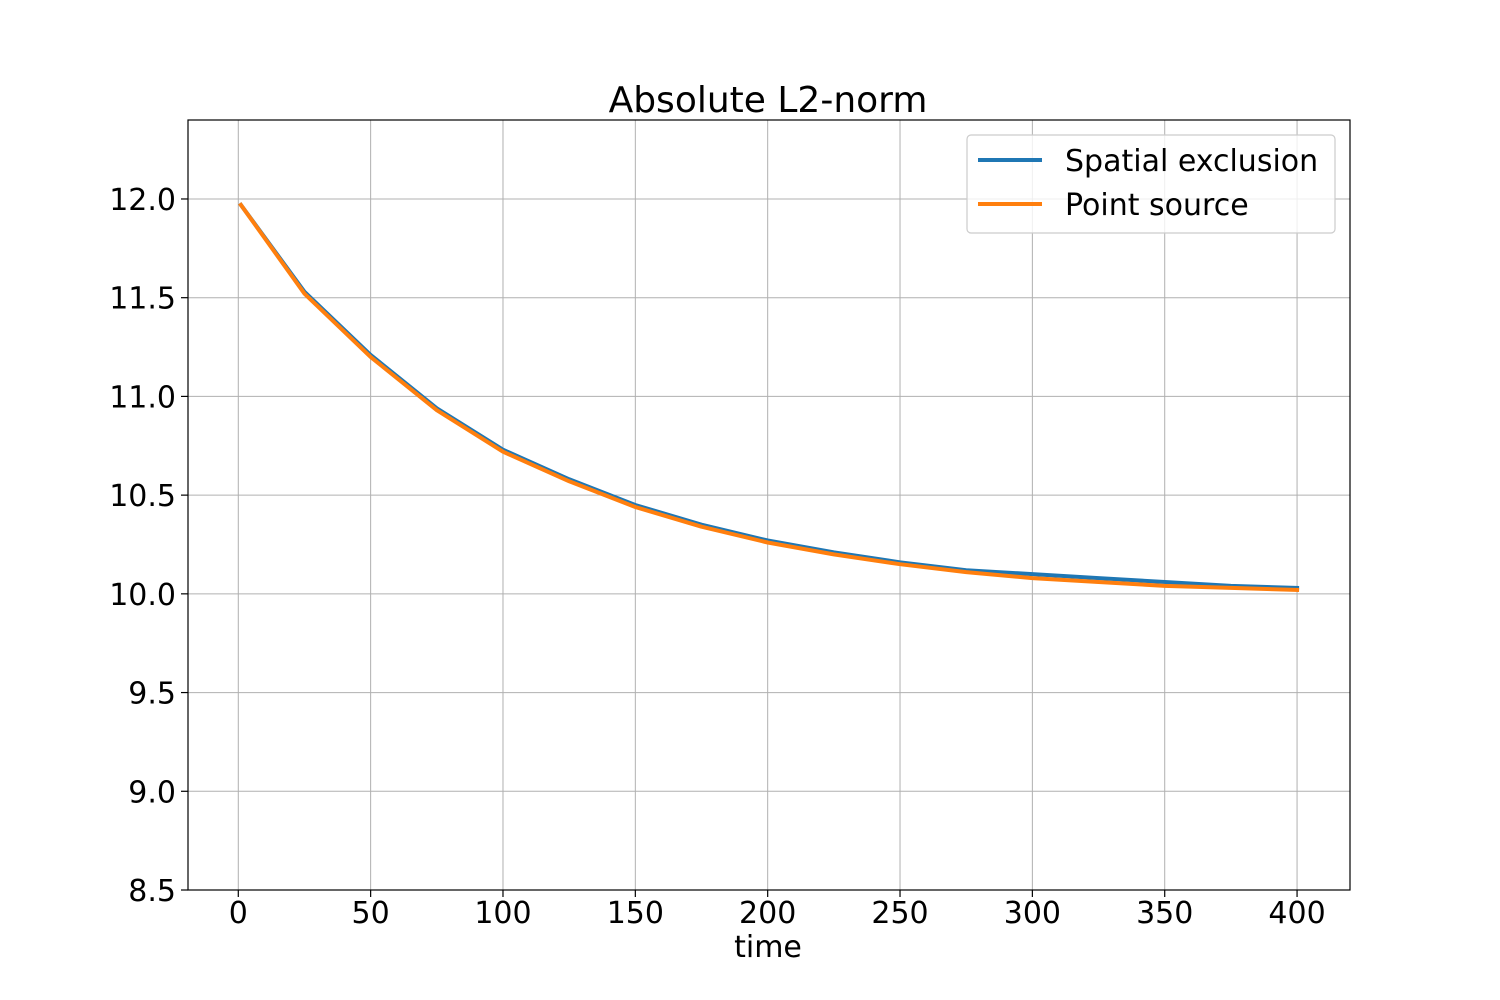 This screenshot has height=1000, width=1500. I want to click on x-tick-label: 0, so click(238, 913).